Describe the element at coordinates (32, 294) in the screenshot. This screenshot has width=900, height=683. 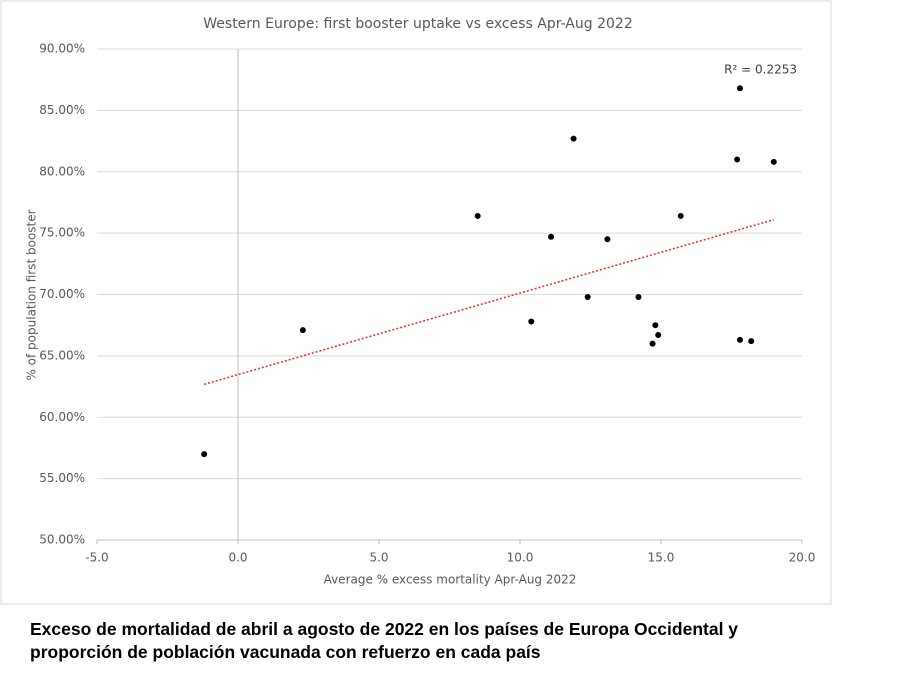
I see `y-axis-label: % of population first booster` at that location.